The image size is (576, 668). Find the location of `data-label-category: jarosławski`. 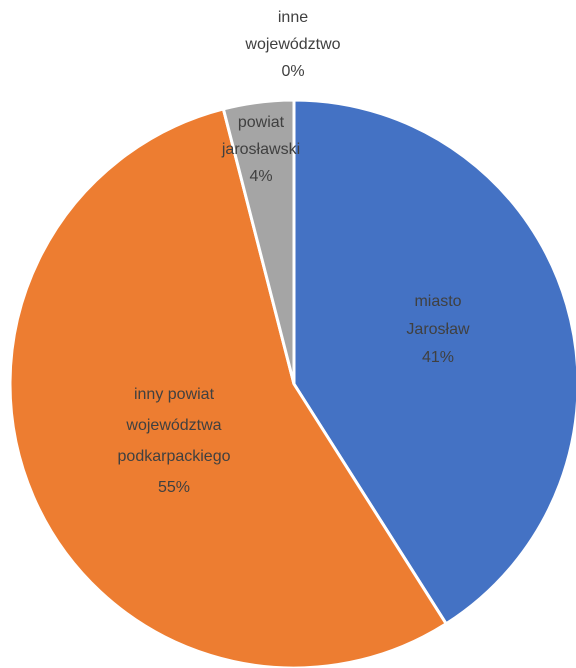

data-label-category: jarosławski is located at coordinates (260, 149).